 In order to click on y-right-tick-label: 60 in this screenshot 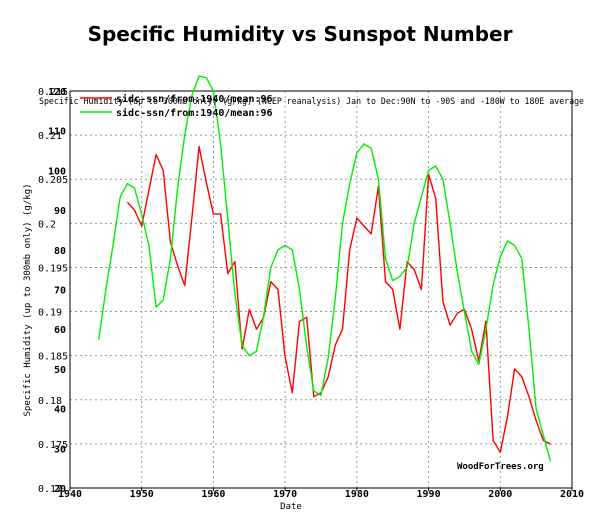, I will do `click(60, 330)`.